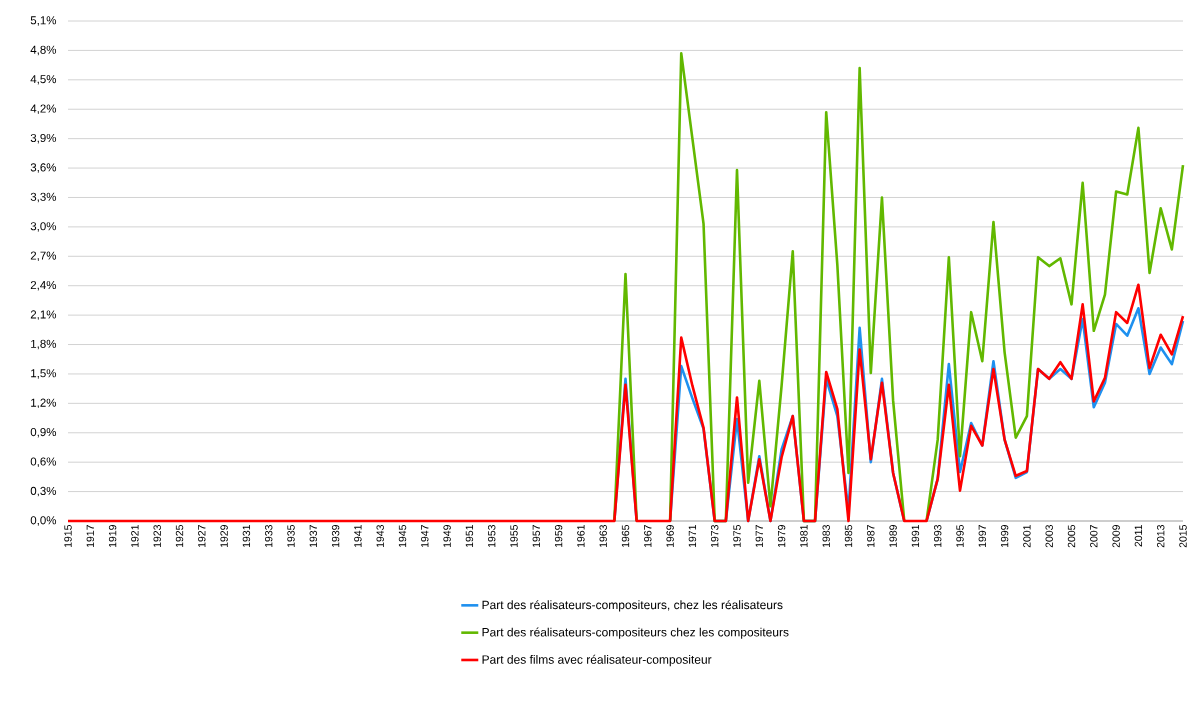 The height and width of the screenshot is (704, 1189). I want to click on x-tick-label: 1925, so click(179, 536).